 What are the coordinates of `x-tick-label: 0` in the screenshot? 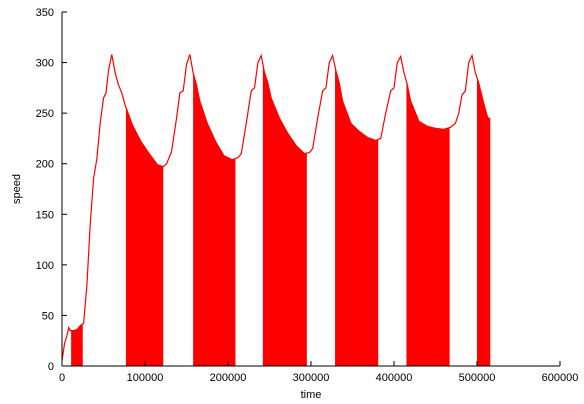 It's located at (62, 378).